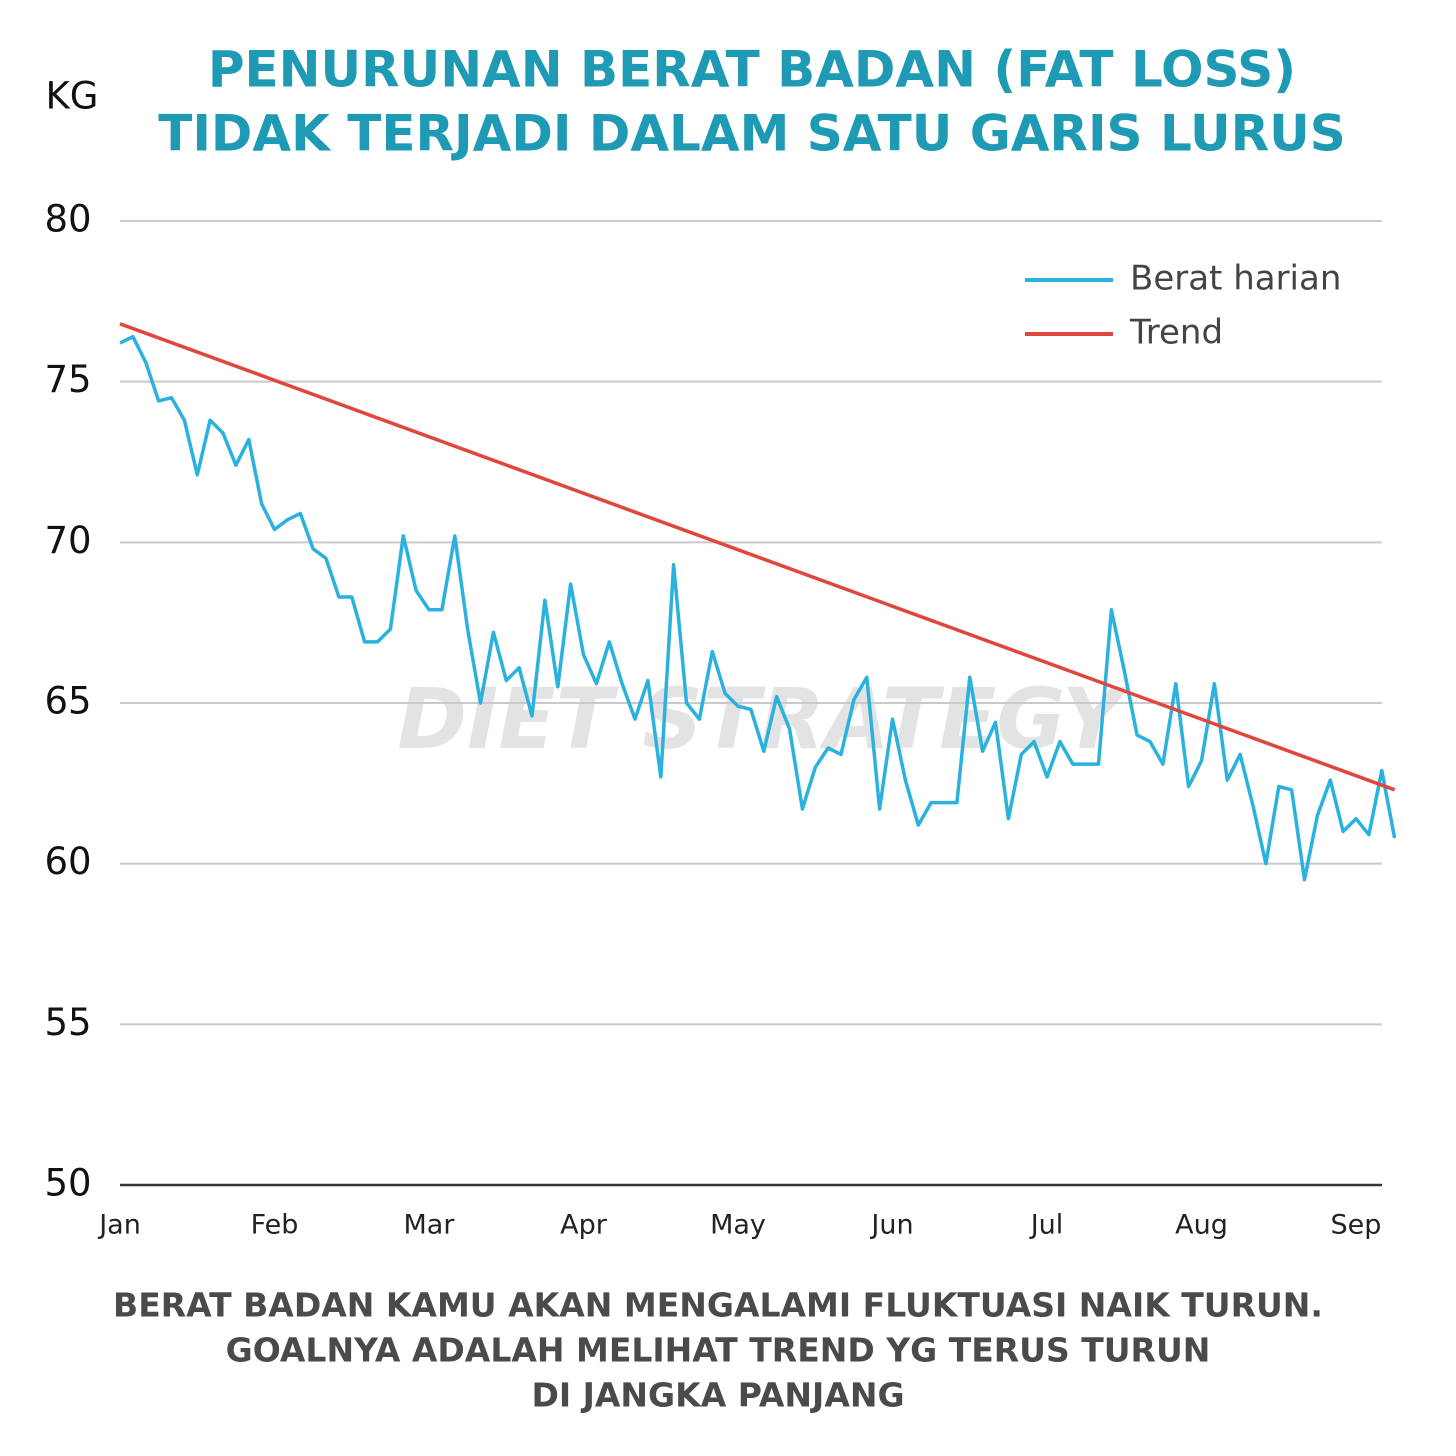 The image size is (1456, 1456). Describe the element at coordinates (67, 861) in the screenshot. I see `y-tick-label: 60` at that location.